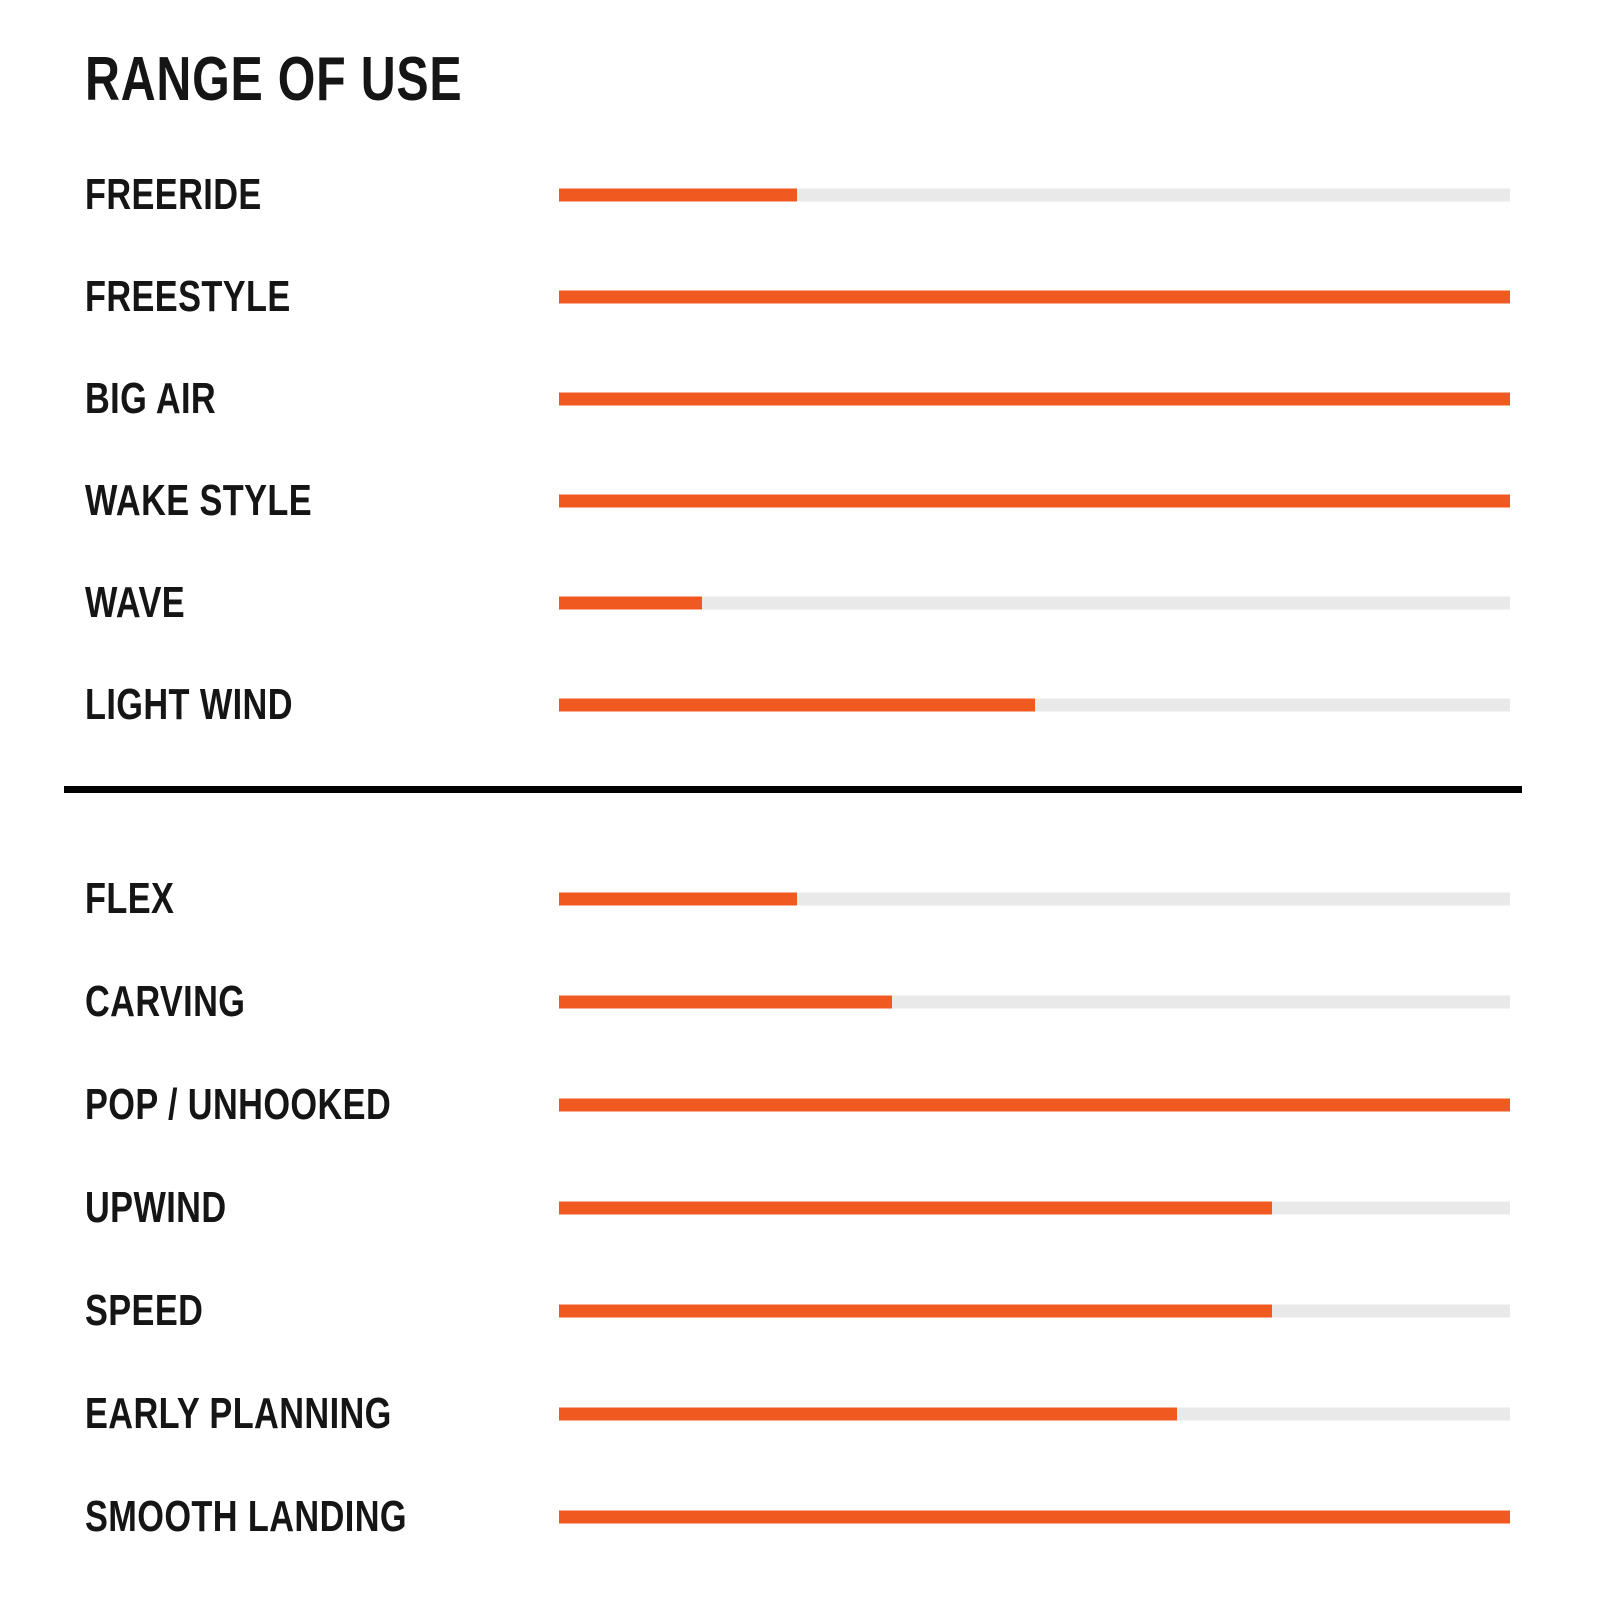 The height and width of the screenshot is (1600, 1600). Describe the element at coordinates (238, 1104) in the screenshot. I see `row-label: POP / UNHOOKED` at that location.